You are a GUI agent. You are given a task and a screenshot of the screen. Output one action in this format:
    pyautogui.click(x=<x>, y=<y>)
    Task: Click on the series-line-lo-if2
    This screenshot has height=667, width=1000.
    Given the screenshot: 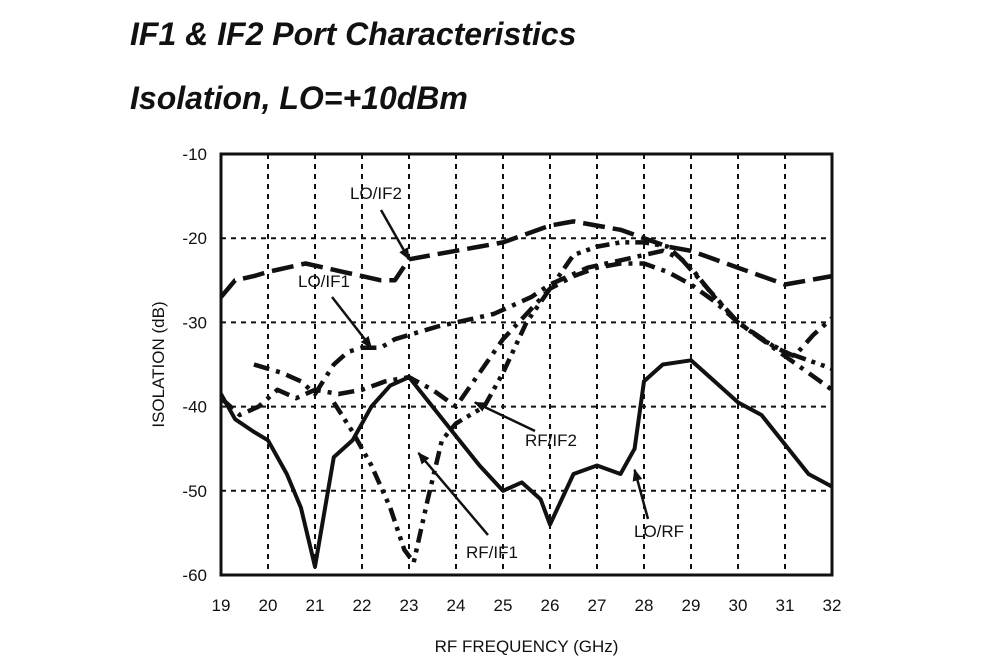 What is the action you would take?
    pyautogui.click(x=526, y=259)
    